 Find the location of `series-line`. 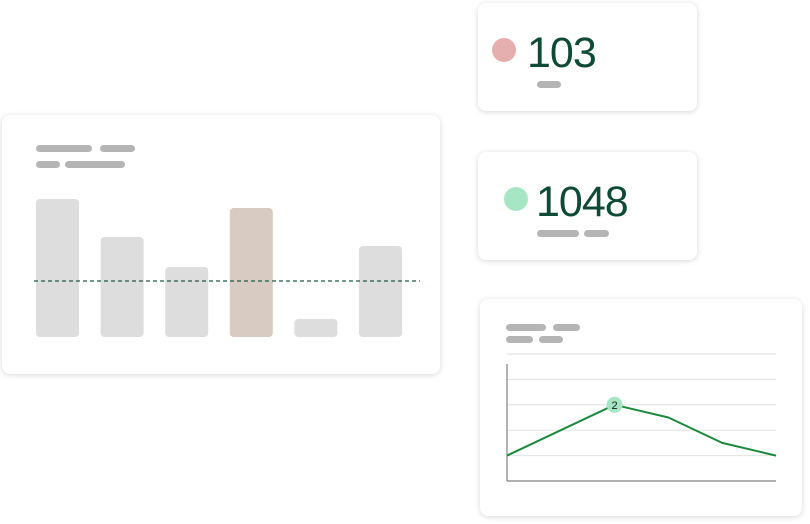

series-line is located at coordinates (641, 430).